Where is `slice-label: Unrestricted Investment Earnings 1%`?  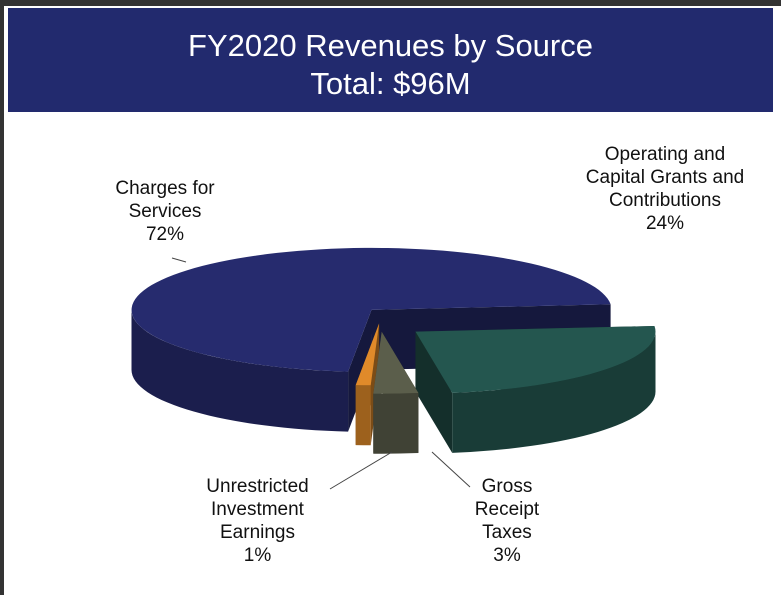 slice-label: Unrestricted Investment Earnings 1% is located at coordinates (257, 521).